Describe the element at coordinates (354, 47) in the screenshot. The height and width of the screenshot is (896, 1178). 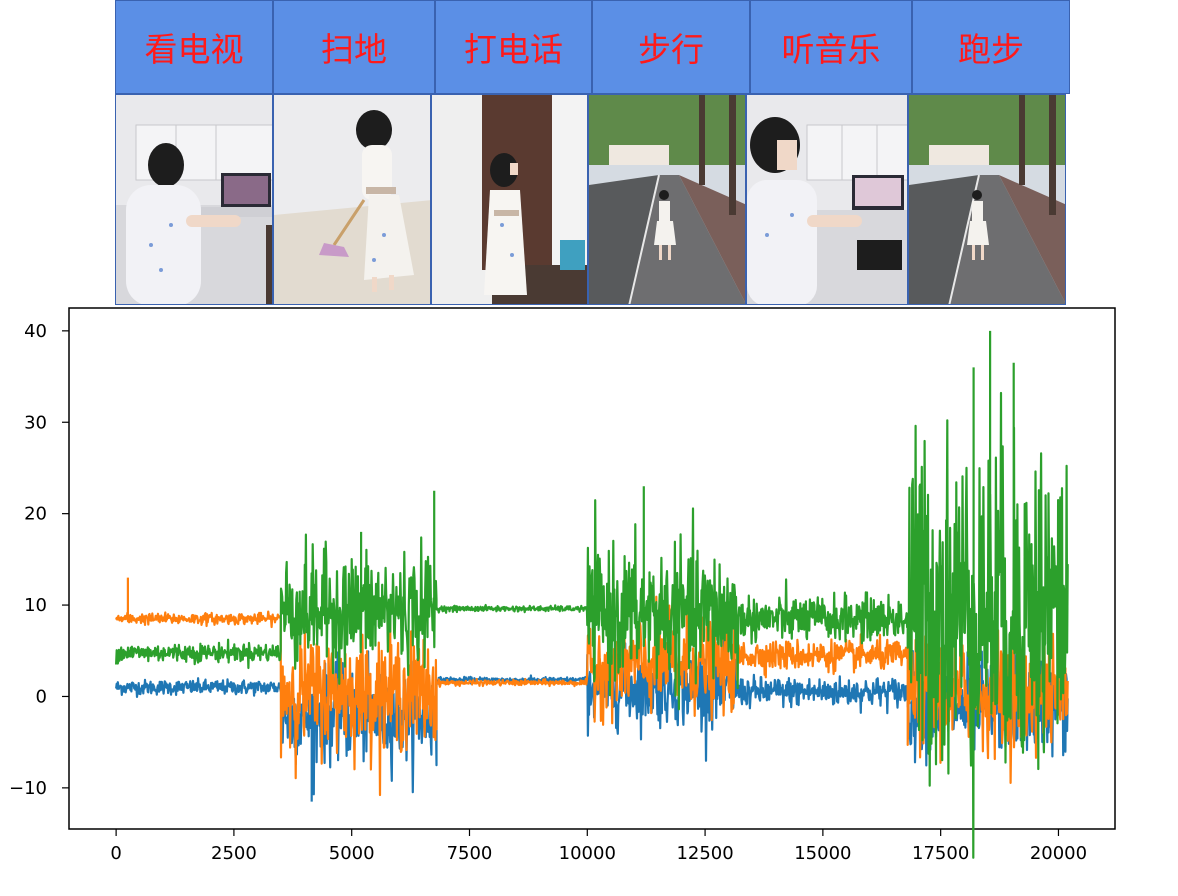
I see `activity-label-sweep: 扫地` at that location.